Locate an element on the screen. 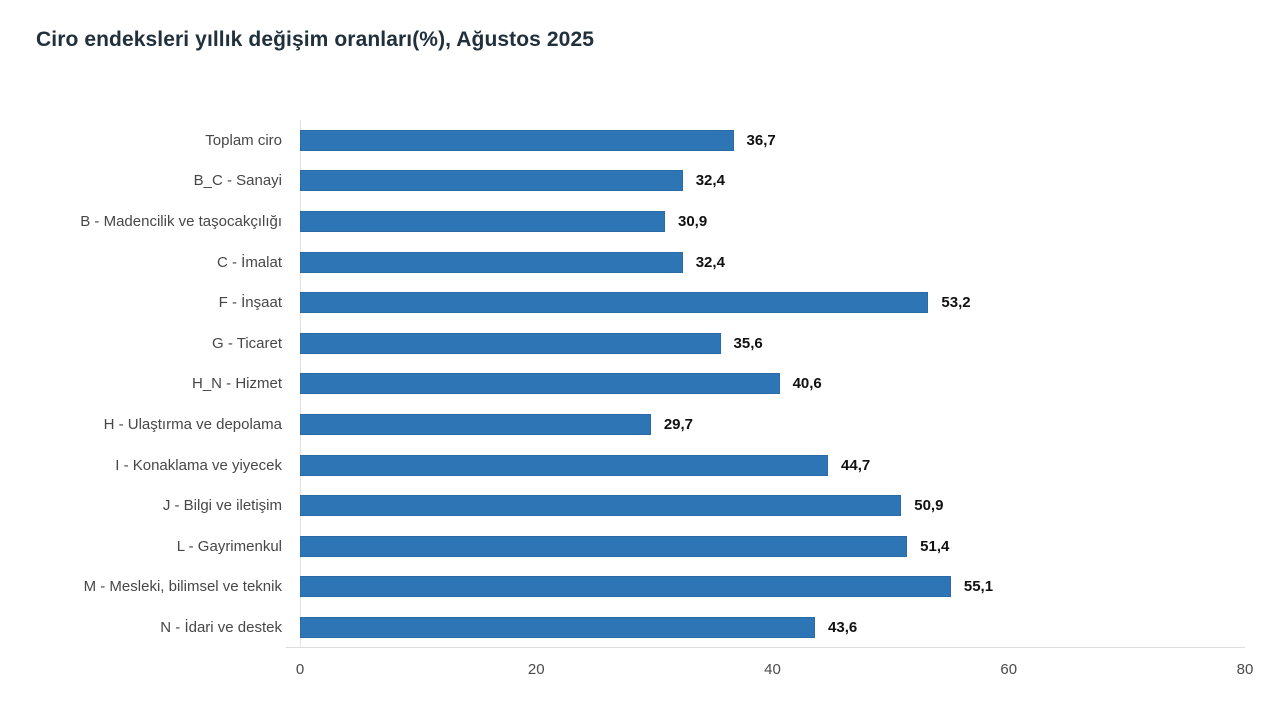  chart-row: B - Madencilik ve taşocakçılığı 30,9 is located at coordinates (622, 221).